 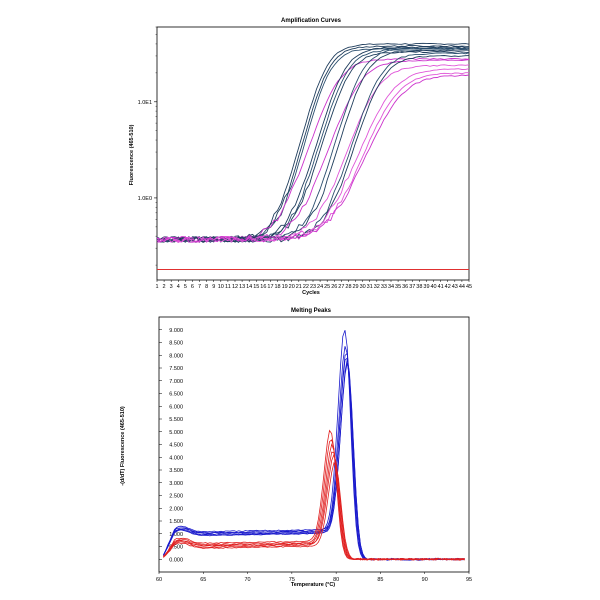 I want to click on amp-x-tick-label: 5, so click(x=185, y=287).